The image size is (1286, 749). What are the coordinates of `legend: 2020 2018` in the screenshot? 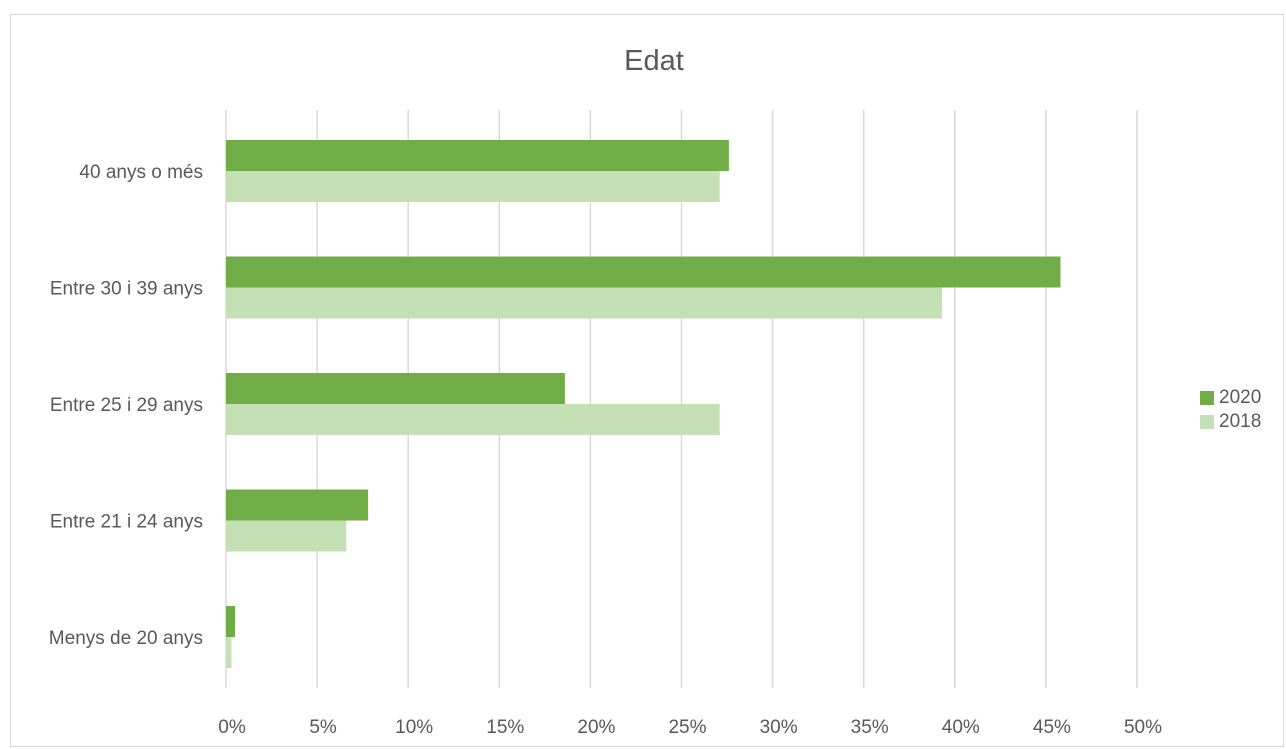 It's located at (1230, 410).